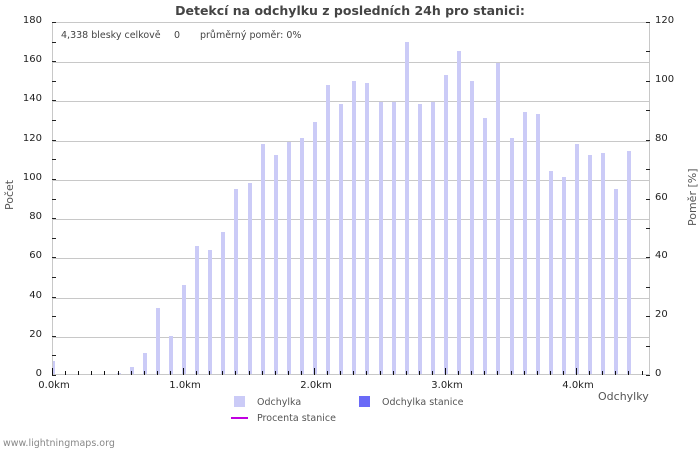 Image resolution: width=700 pixels, height=450 pixels. I want to click on legend-label-odchylka-stanice: Odchylka stanice, so click(423, 402).